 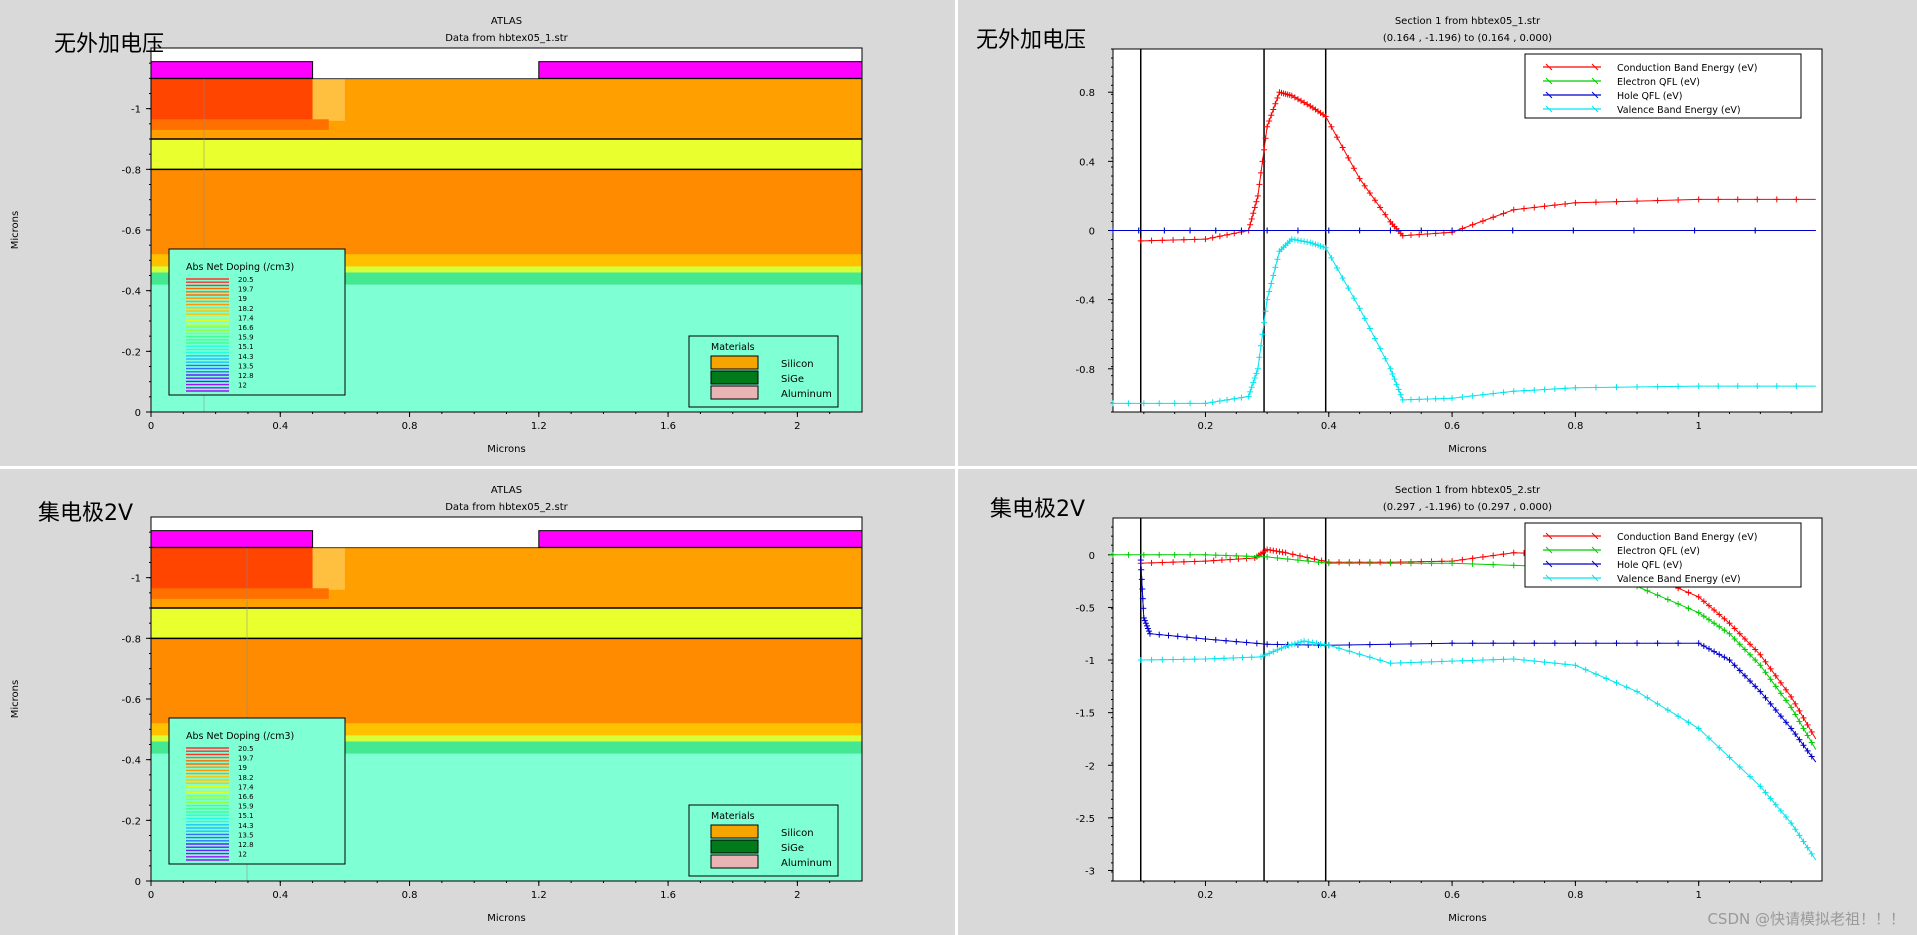 I want to click on materials-legend-title: Materials, so click(x=733, y=347).